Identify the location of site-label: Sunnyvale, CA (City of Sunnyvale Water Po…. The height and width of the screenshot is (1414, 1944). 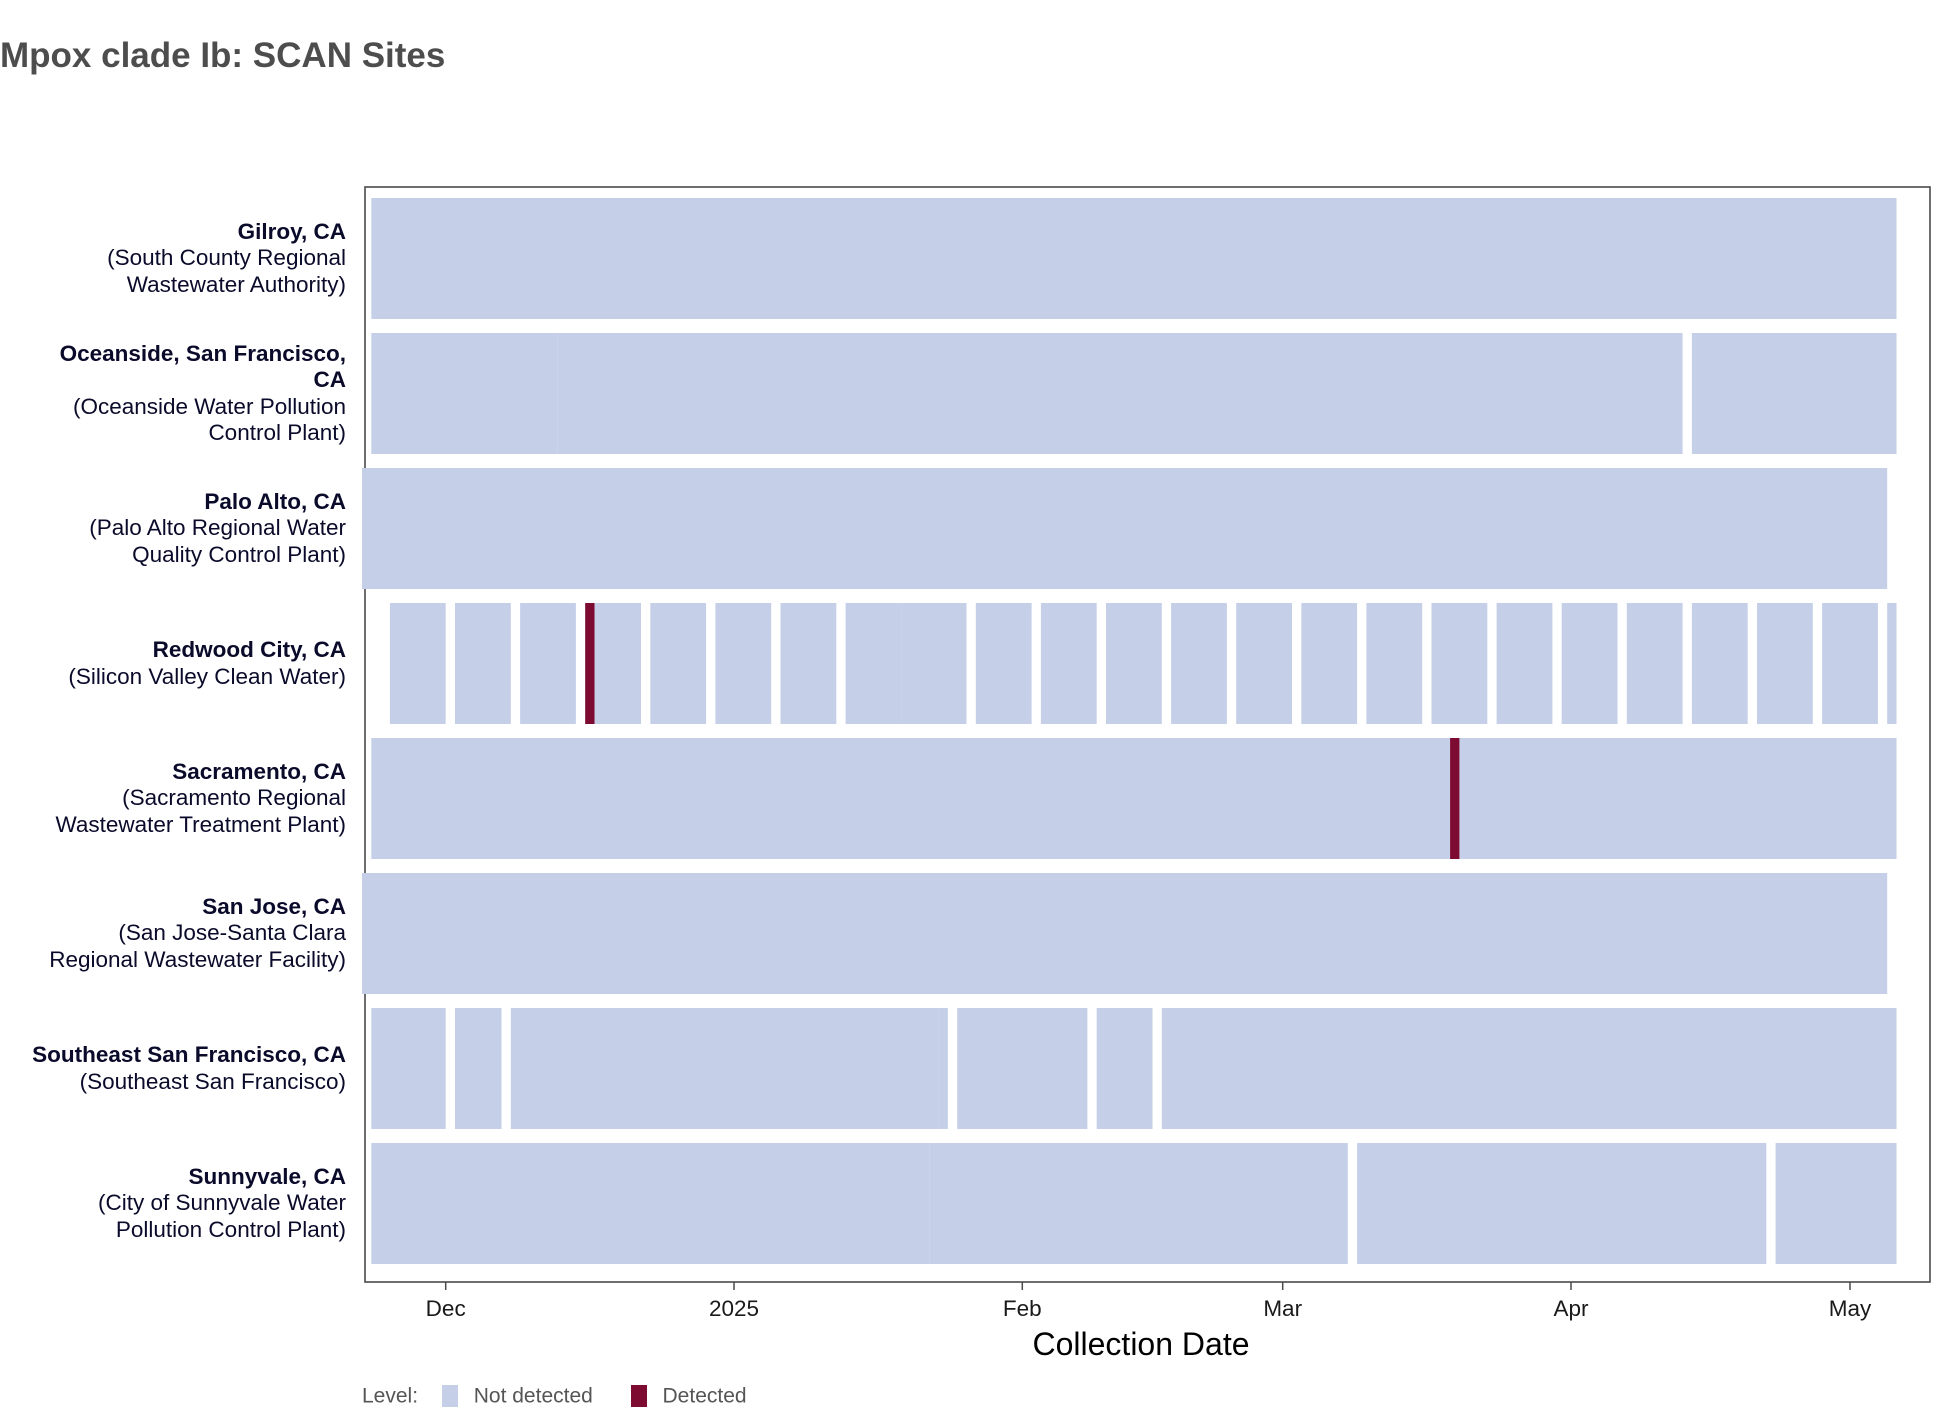
(186, 1204).